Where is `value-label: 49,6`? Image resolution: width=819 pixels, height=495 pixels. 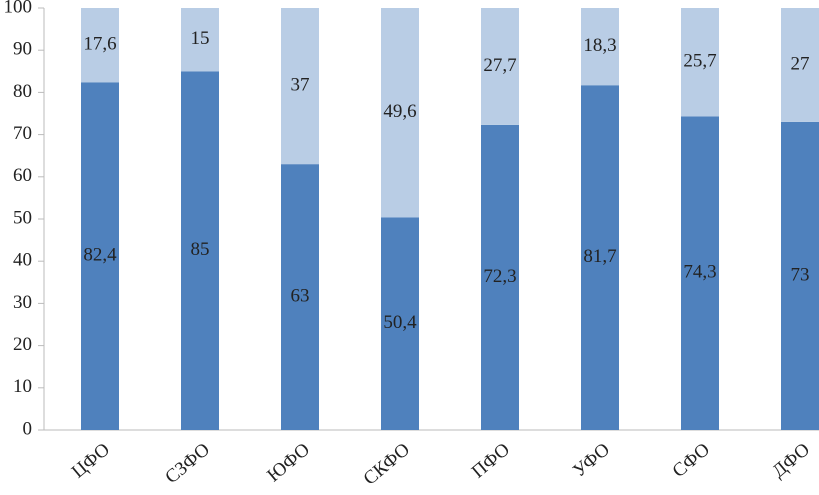 value-label: 49,6 is located at coordinates (399, 111).